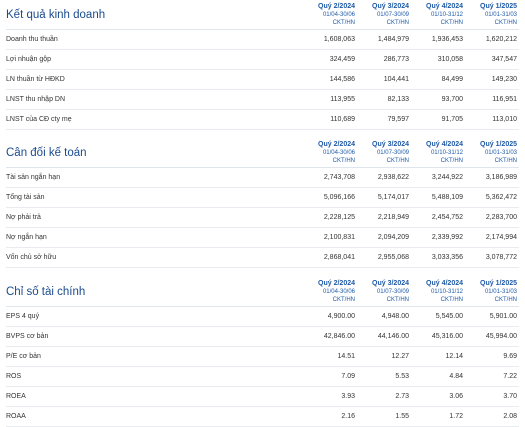  What do you see at coordinates (447, 177) in the screenshot?
I see `row-value: 3,244,922` at bounding box center [447, 177].